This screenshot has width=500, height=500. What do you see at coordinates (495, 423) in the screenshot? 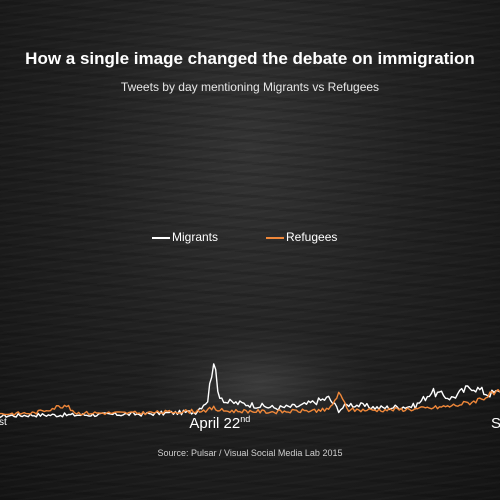
I see `x-tick-label: S` at bounding box center [495, 423].